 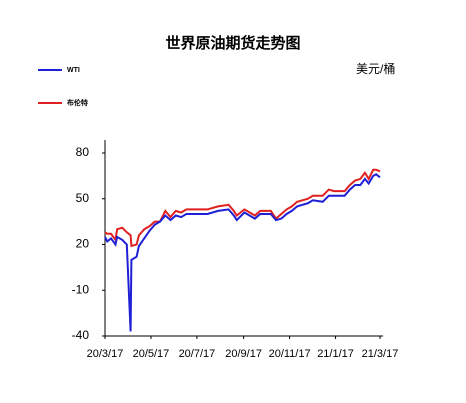 What do you see at coordinates (243, 354) in the screenshot?
I see `x-tick-label: 20/9/17` at bounding box center [243, 354].